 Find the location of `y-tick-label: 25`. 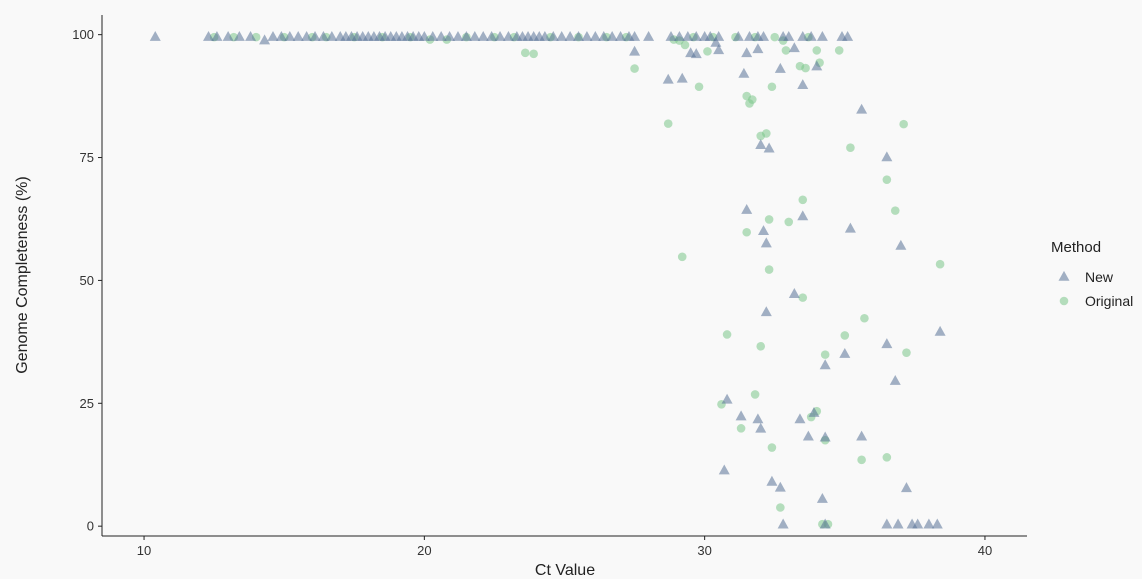

y-tick-label: 25 is located at coordinates (87, 403).